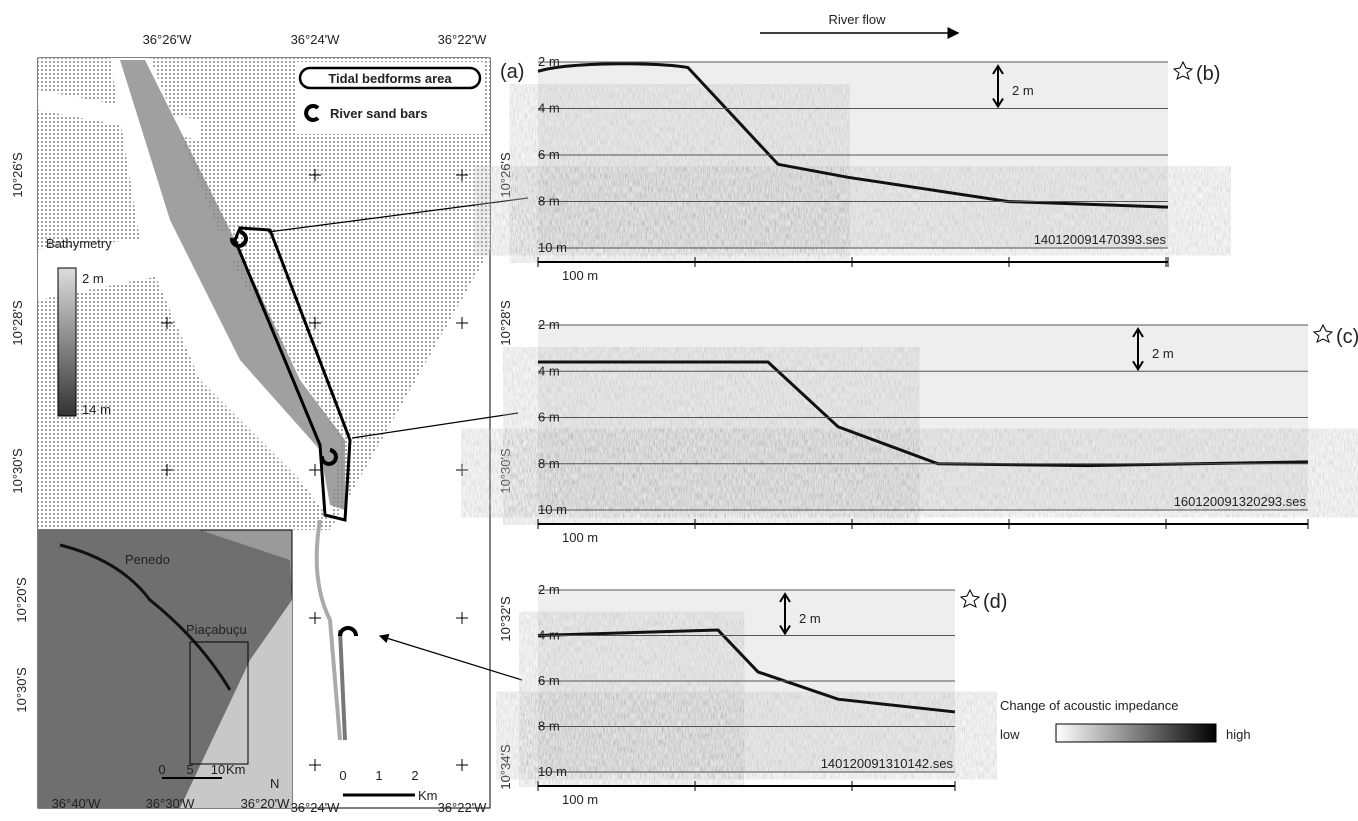 This screenshot has width=1358, height=821. What do you see at coordinates (96, 409) in the screenshot?
I see `bathymetry-label: 14 m` at bounding box center [96, 409].